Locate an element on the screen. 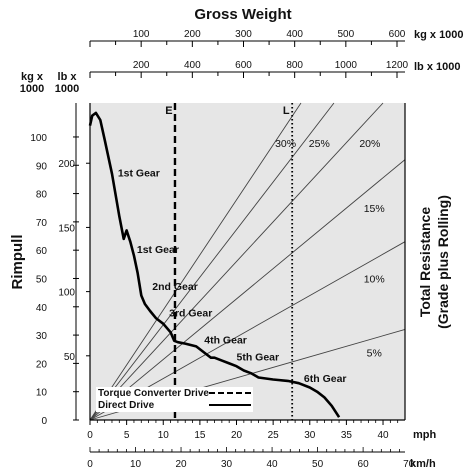 This screenshot has width=474, height=474. legend-label: Direct Drive is located at coordinates (126, 405).